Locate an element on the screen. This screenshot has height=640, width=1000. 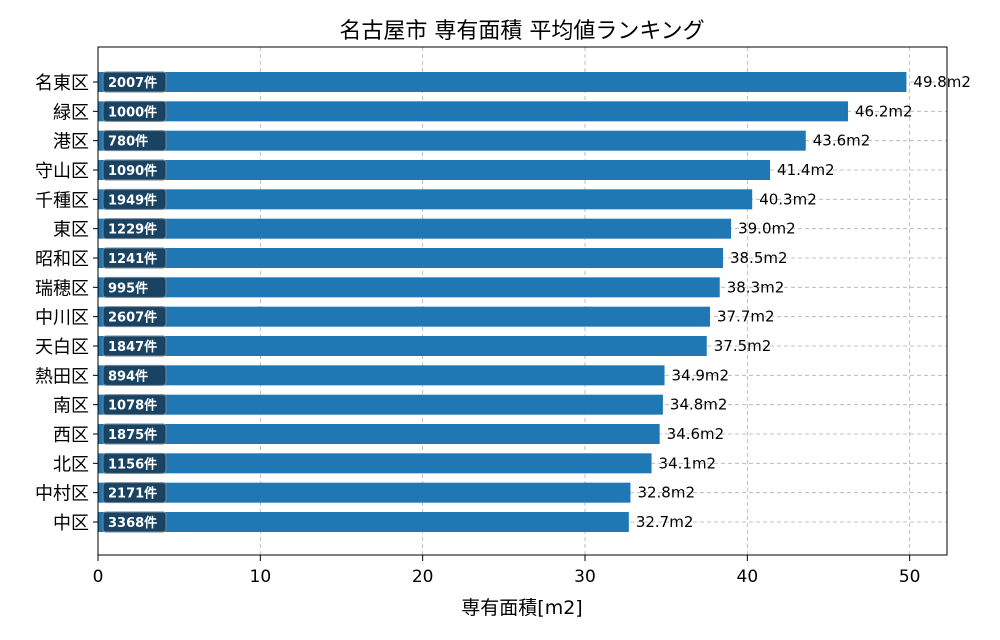
value-label: 38.5m2 is located at coordinates (759, 258).